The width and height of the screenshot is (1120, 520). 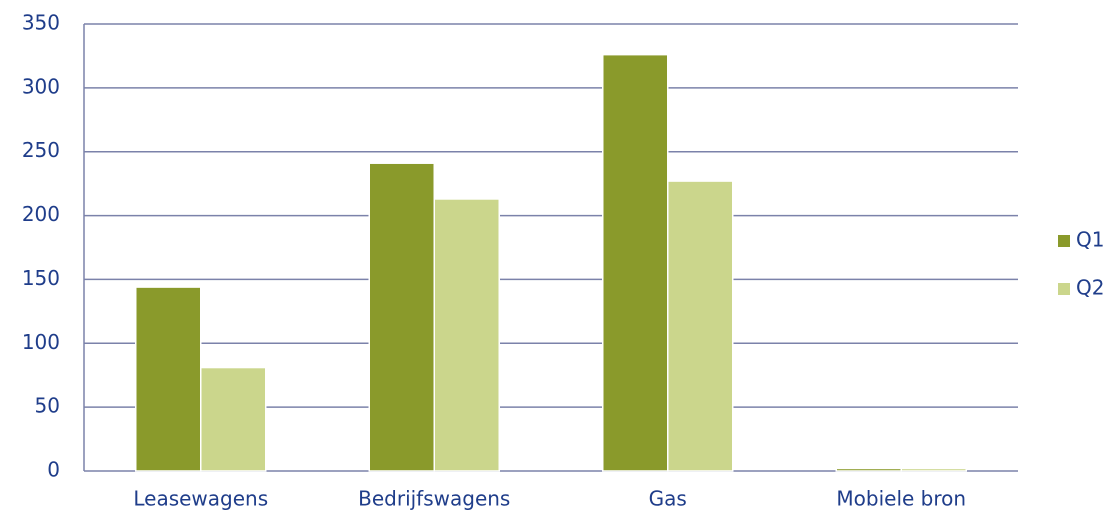 I want to click on y-tick-label: 100, so click(x=41, y=342).